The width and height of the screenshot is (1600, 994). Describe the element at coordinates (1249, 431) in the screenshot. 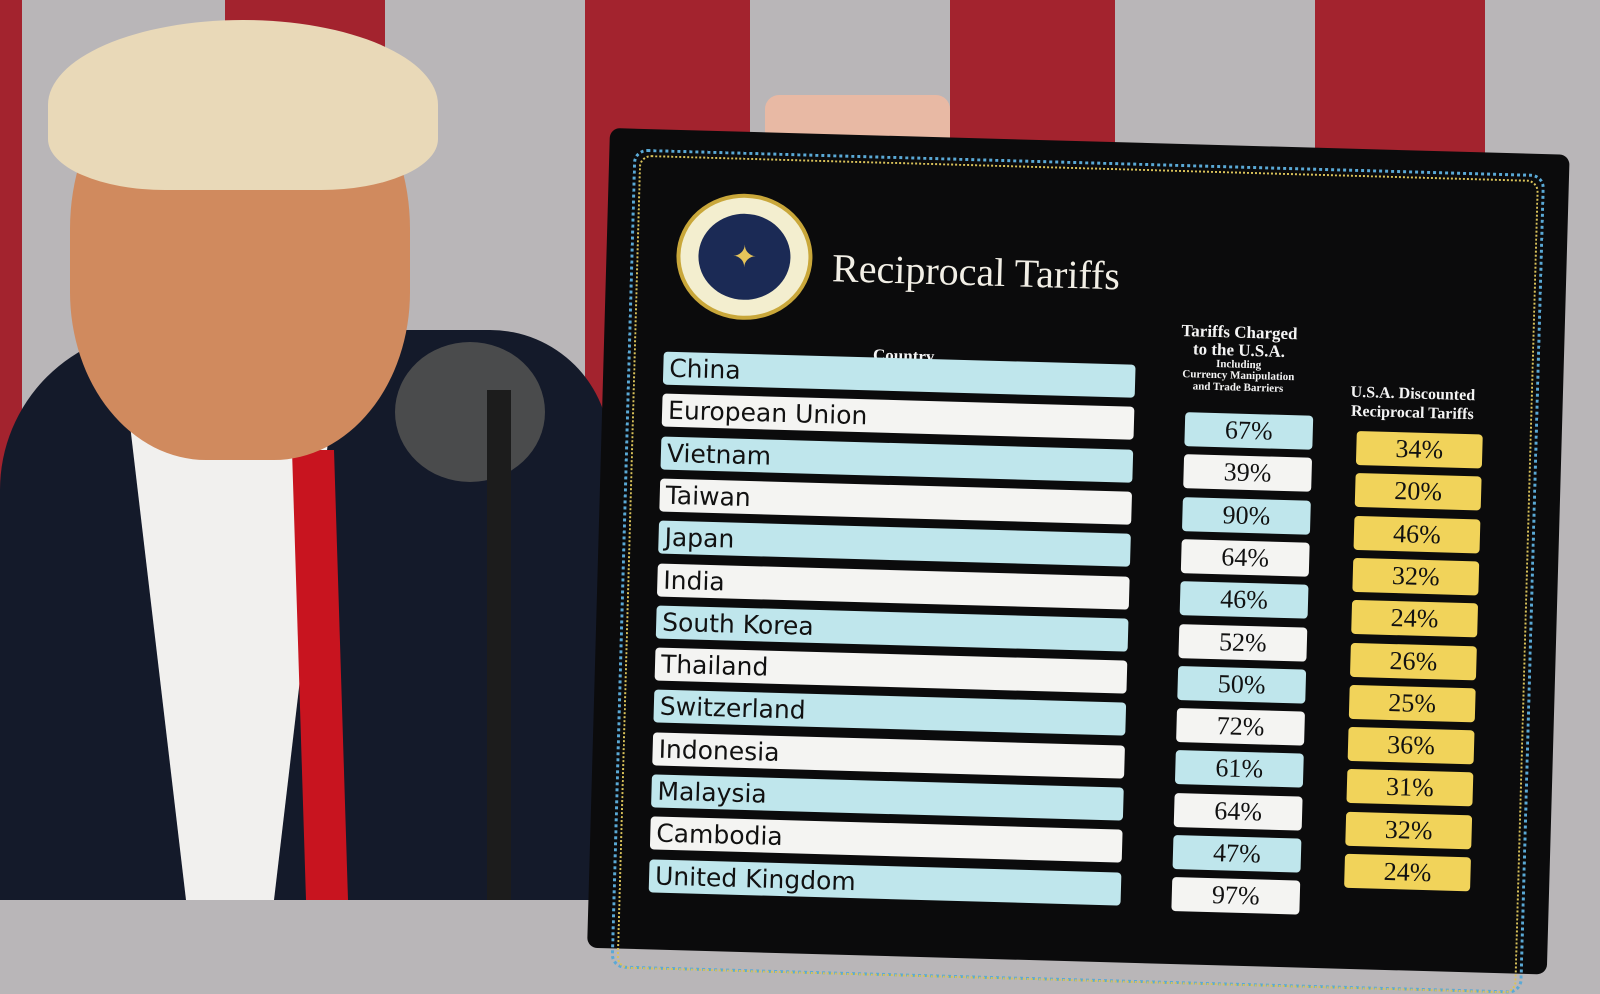

I see `charged-cell: 67%` at that location.